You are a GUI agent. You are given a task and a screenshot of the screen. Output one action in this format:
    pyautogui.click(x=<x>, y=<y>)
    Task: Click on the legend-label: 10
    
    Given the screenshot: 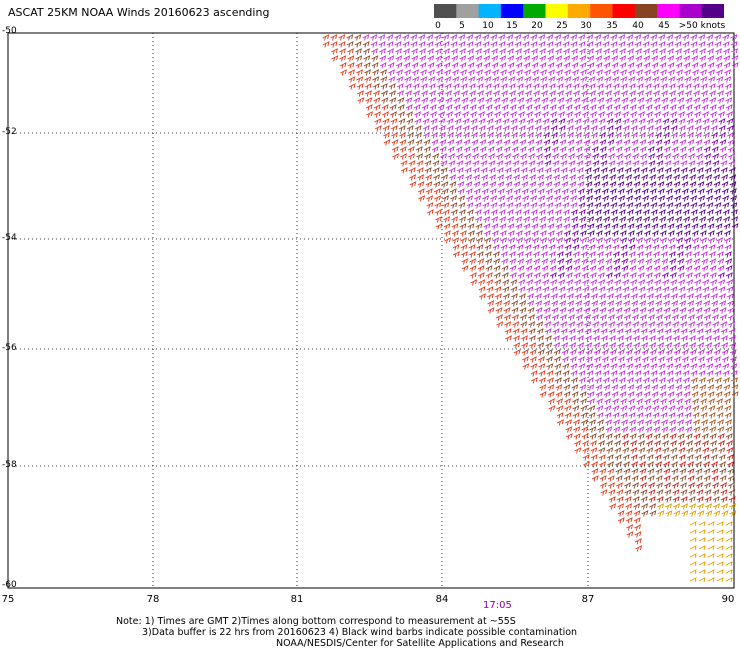 What is the action you would take?
    pyautogui.click(x=488, y=26)
    